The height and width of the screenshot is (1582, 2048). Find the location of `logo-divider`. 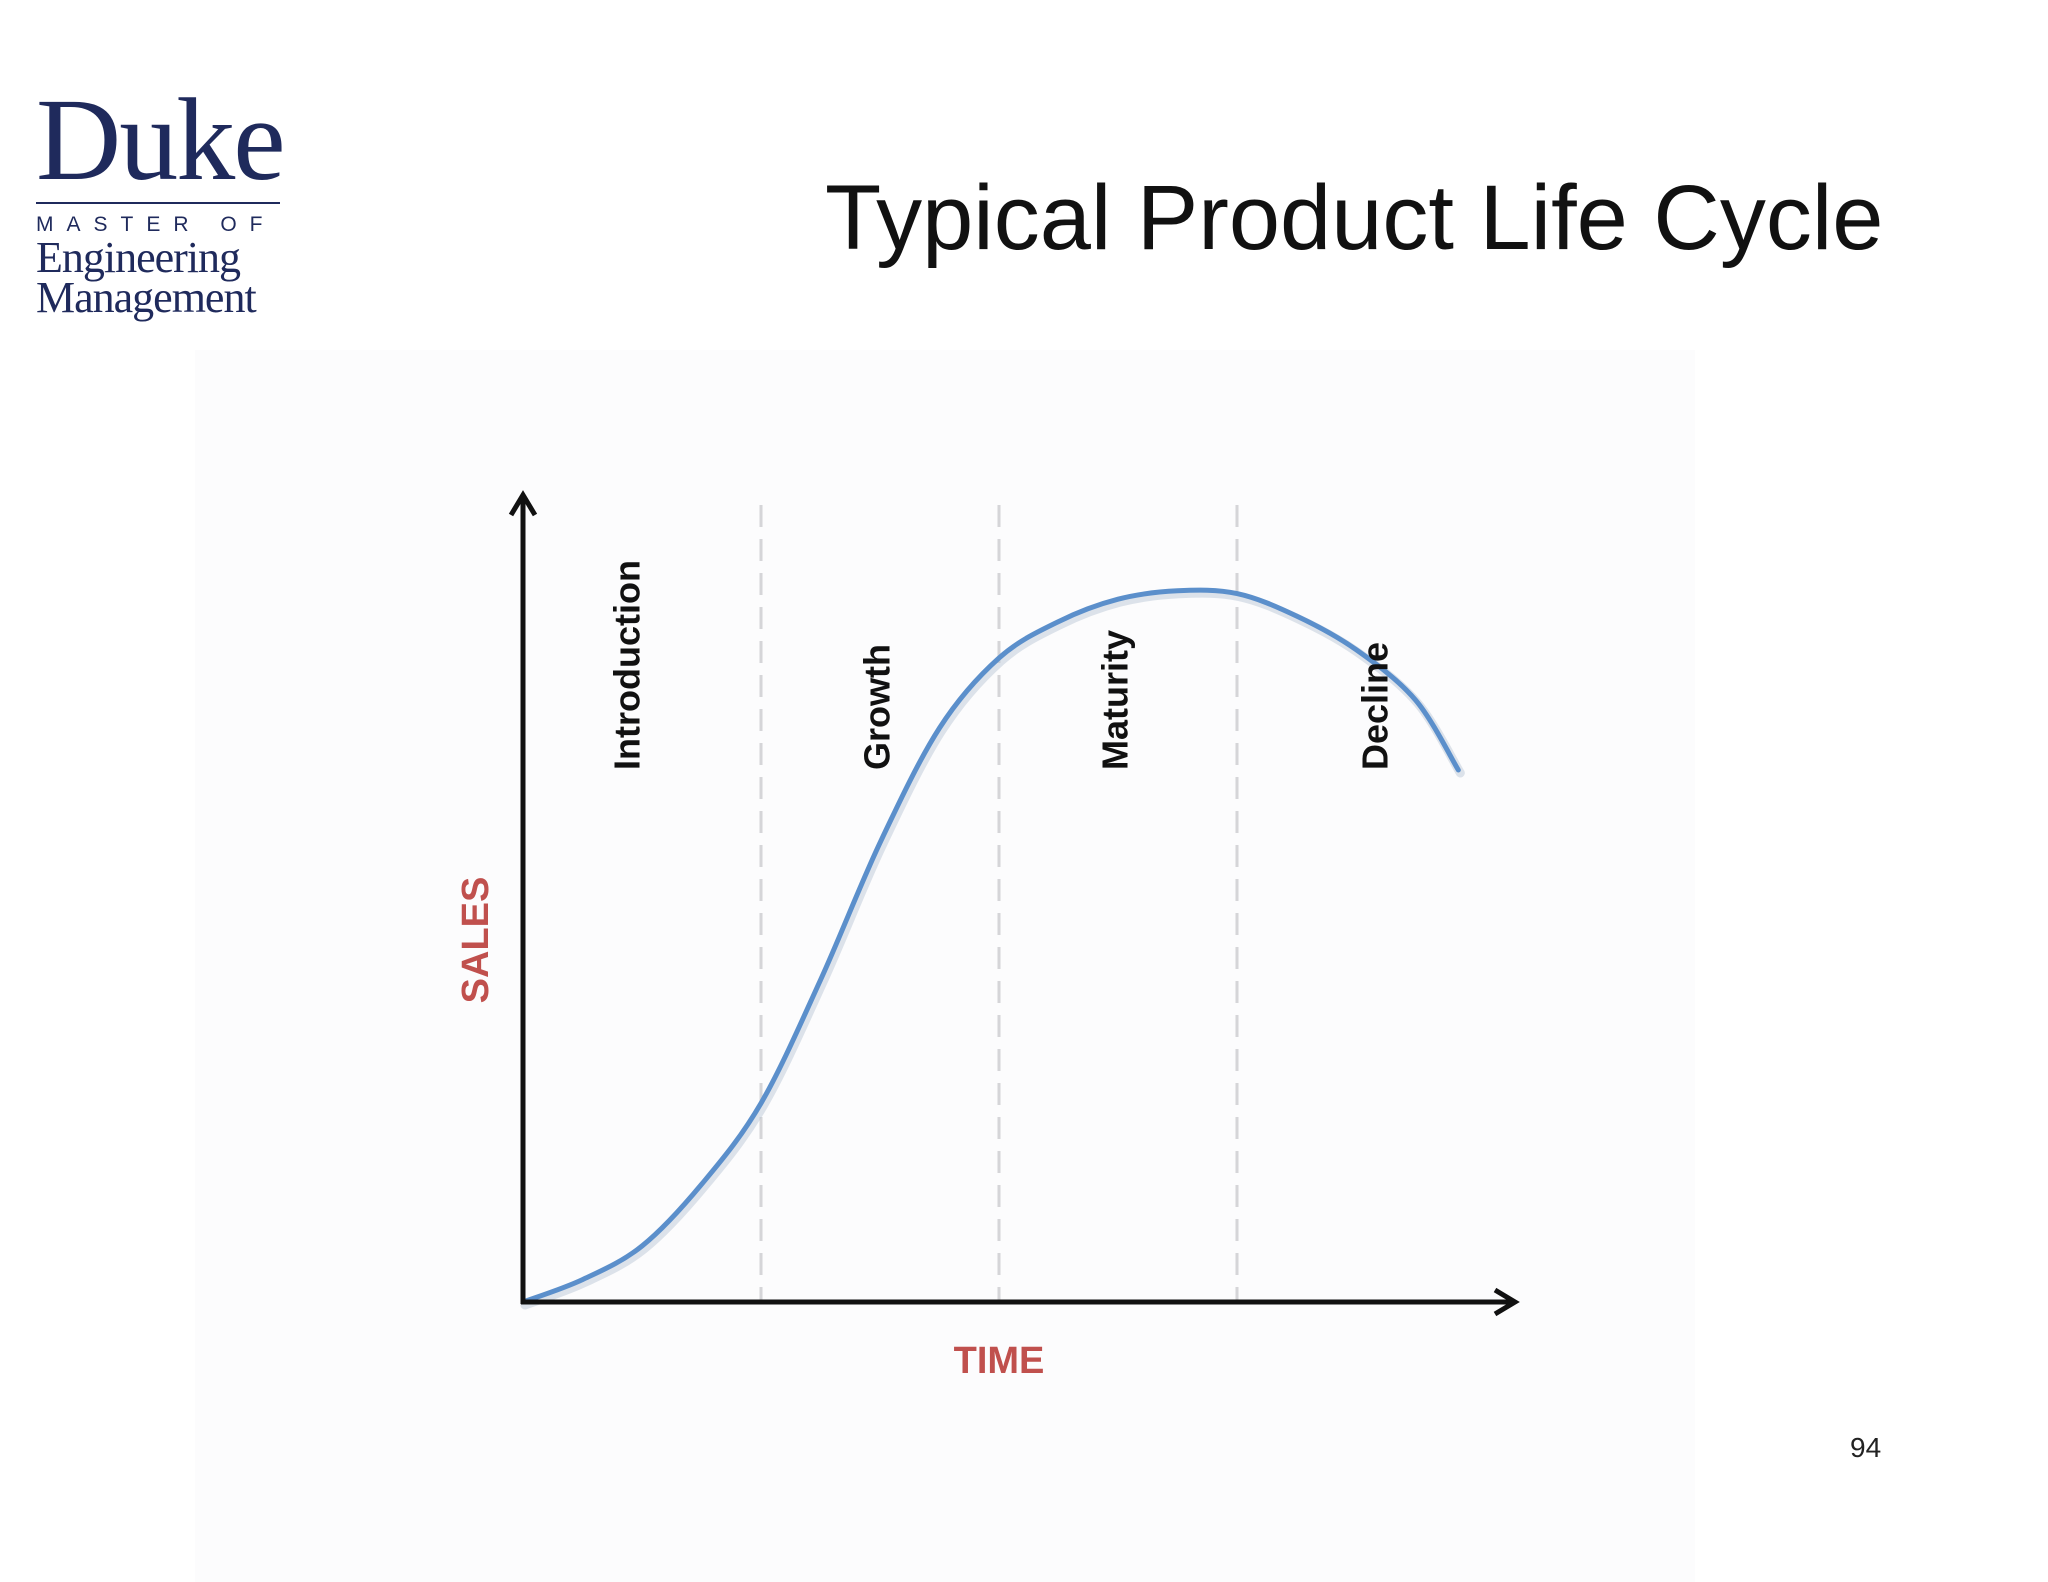

logo-divider is located at coordinates (158, 203).